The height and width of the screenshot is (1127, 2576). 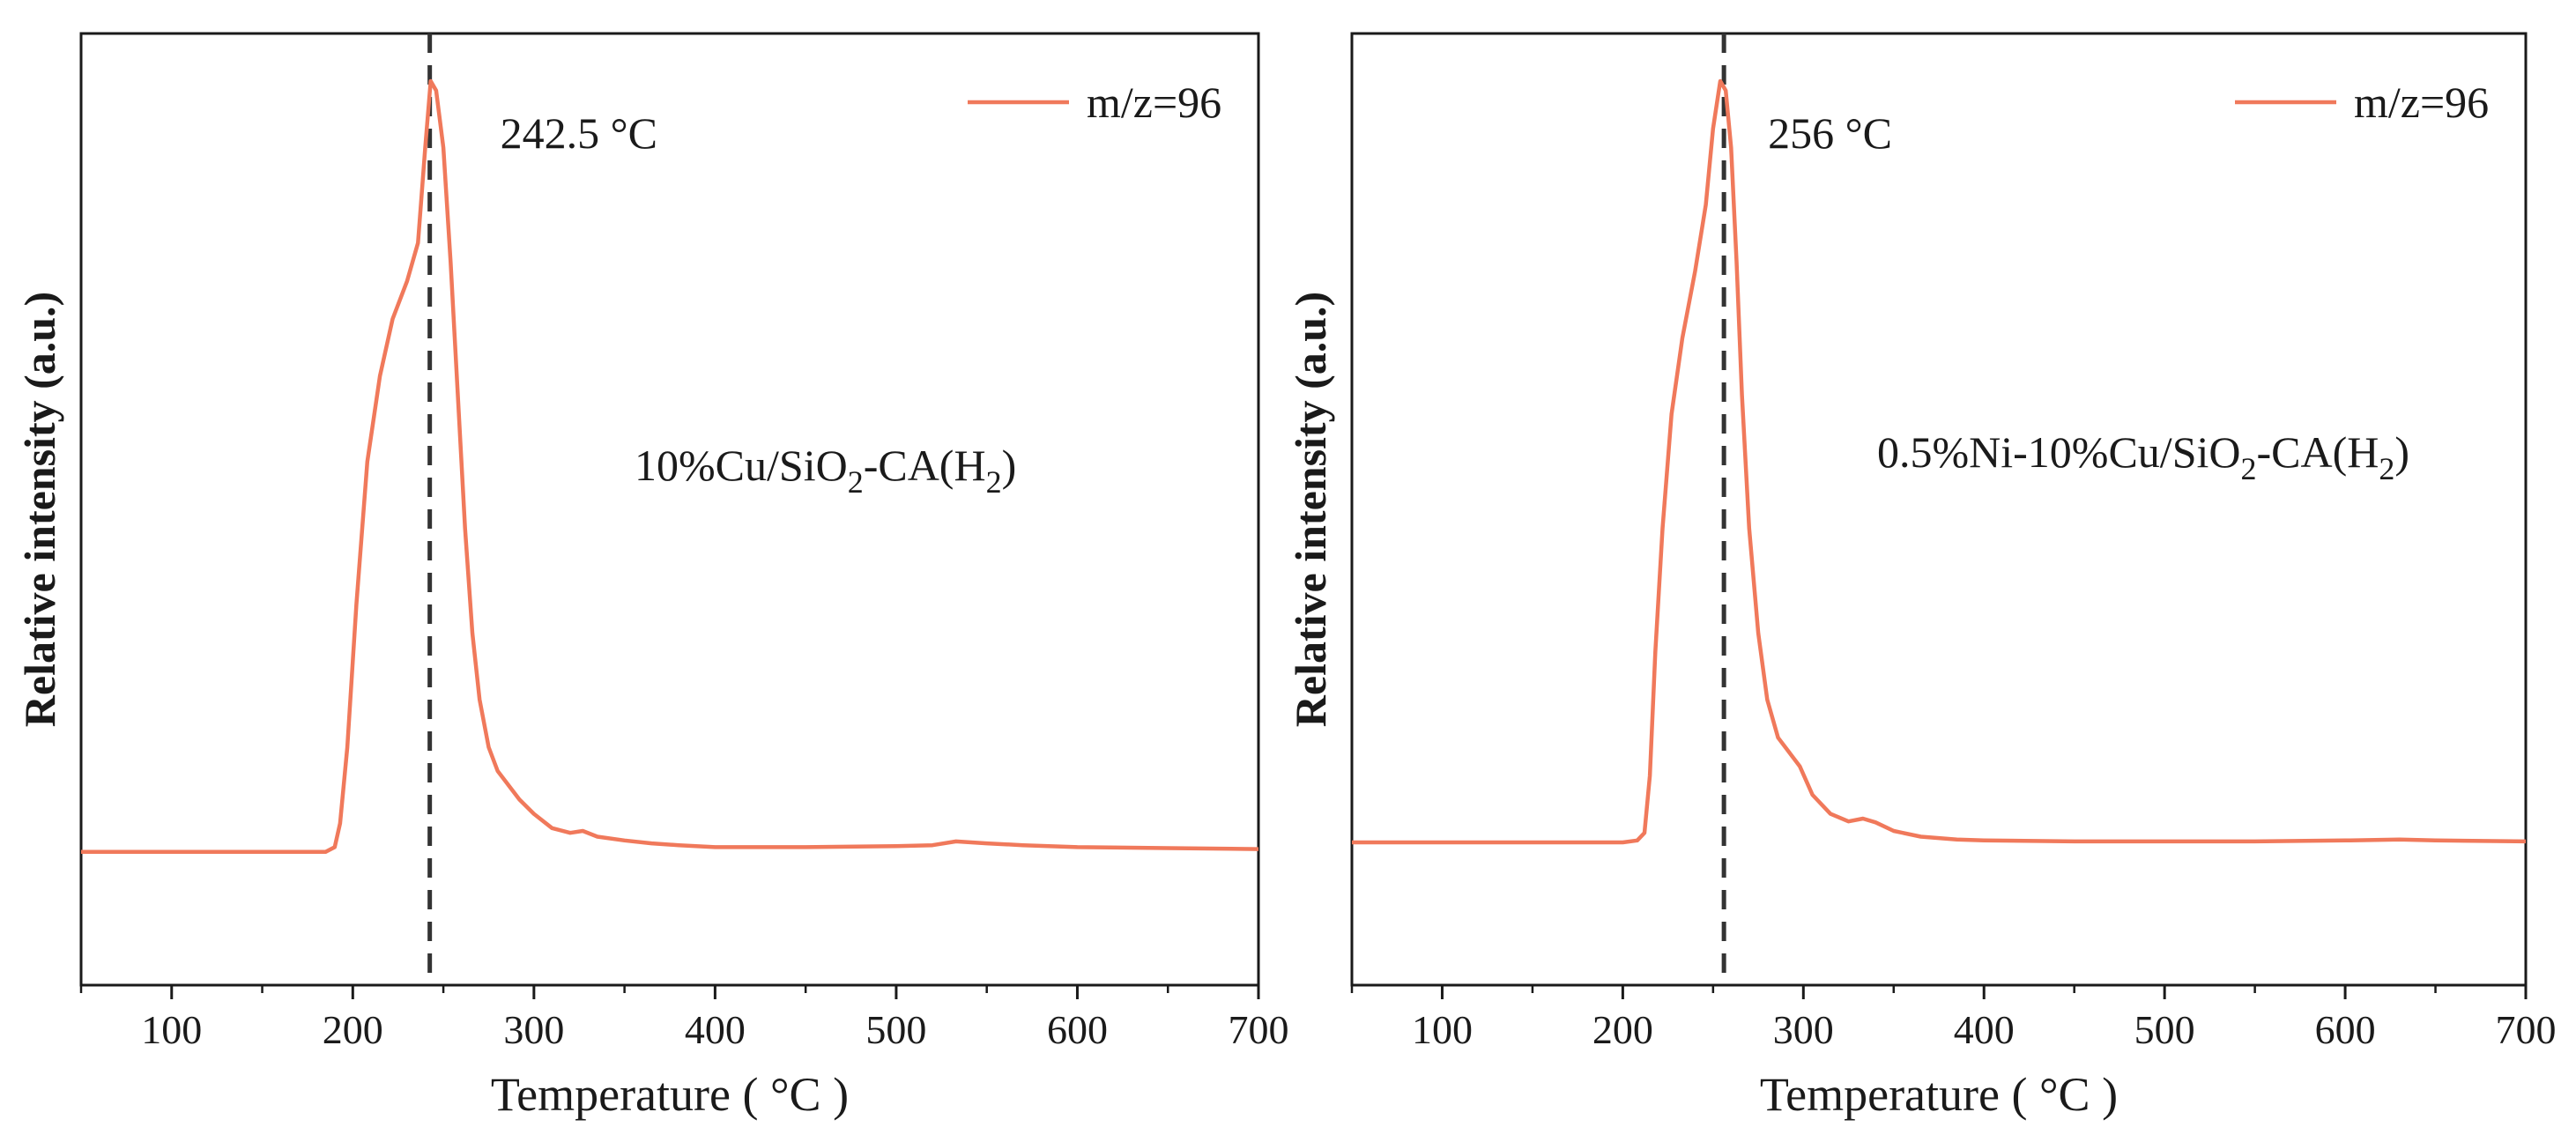 I want to click on sample-label: 0.5%Ni-10%Cu/SiO2-CA(H2), so click(x=2143, y=456).